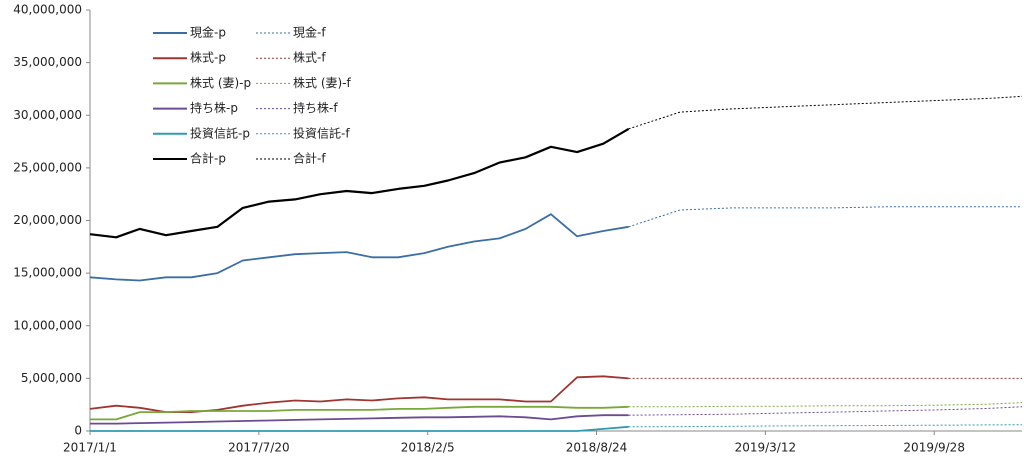 This screenshot has width=1024, height=456. I want to click on legend-label: 株式-f, so click(309, 57).